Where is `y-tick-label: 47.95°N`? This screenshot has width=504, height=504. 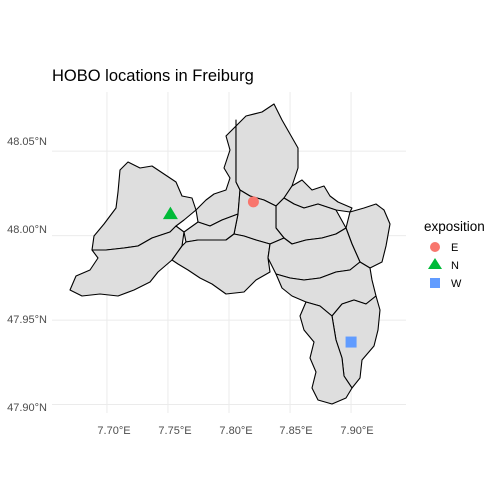
y-tick-label: 47.95°N is located at coordinates (27, 320).